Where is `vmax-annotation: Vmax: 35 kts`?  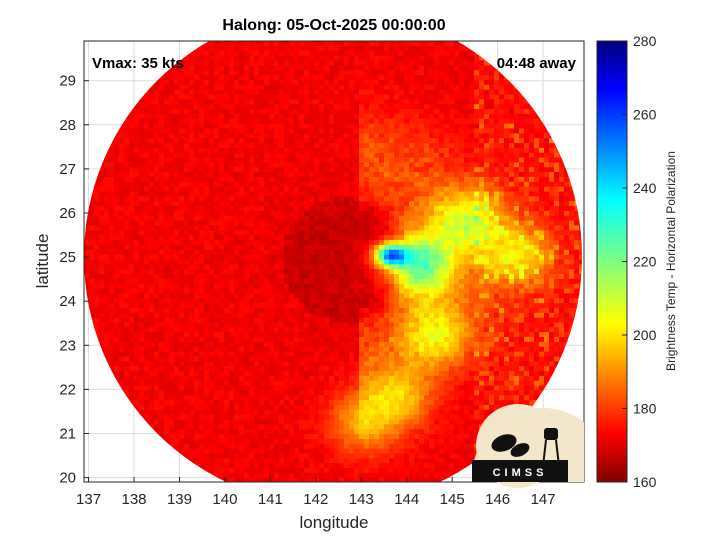
vmax-annotation: Vmax: 35 kts is located at coordinates (138, 63).